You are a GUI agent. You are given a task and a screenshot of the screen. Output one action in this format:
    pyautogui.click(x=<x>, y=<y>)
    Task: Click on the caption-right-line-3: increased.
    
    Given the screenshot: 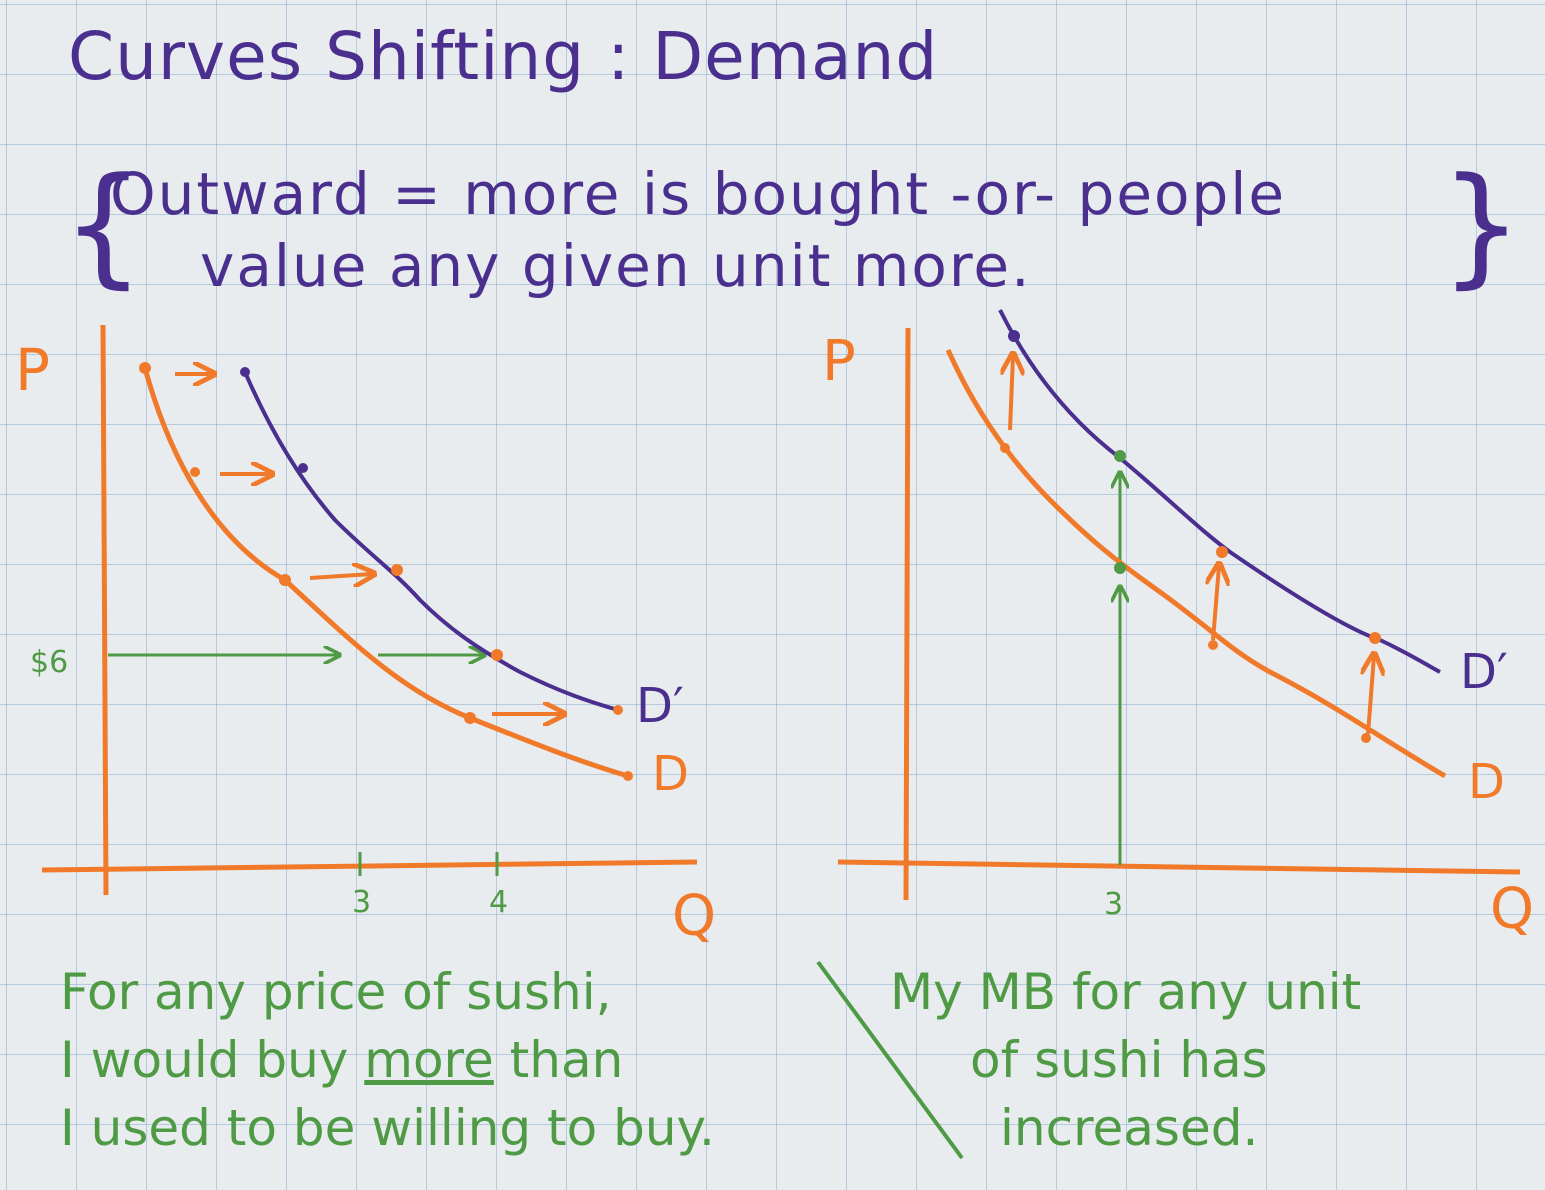 What is the action you would take?
    pyautogui.click(x=1129, y=1128)
    